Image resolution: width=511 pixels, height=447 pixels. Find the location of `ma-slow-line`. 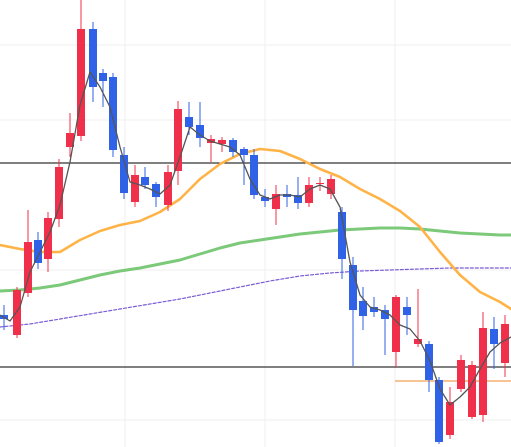

ma-slow-line is located at coordinates (255, 259).